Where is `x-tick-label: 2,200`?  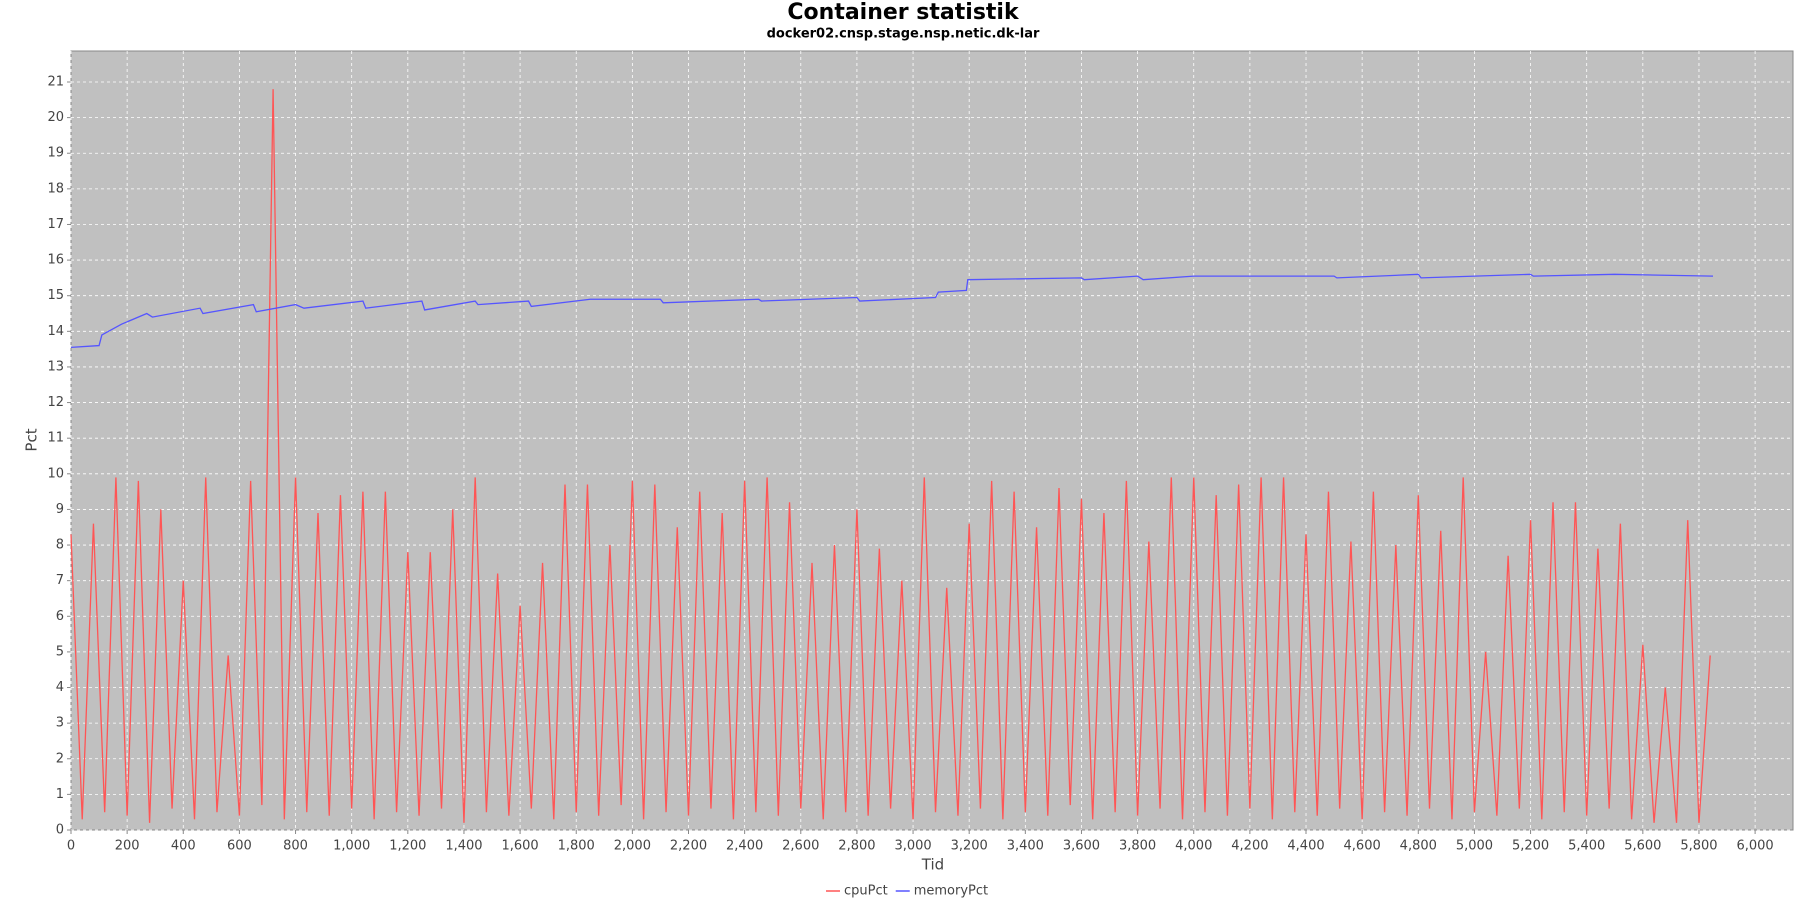
x-tick-label: 2,200 is located at coordinates (688, 846).